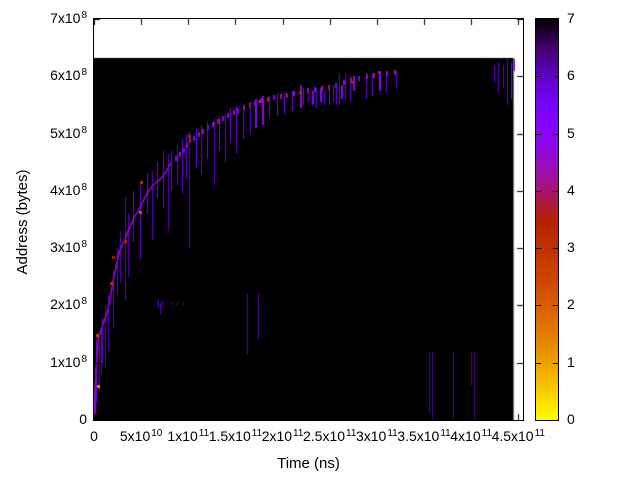  What do you see at coordinates (329, 436) in the screenshot?
I see `x-tick-label: 2.5x1011` at bounding box center [329, 436].